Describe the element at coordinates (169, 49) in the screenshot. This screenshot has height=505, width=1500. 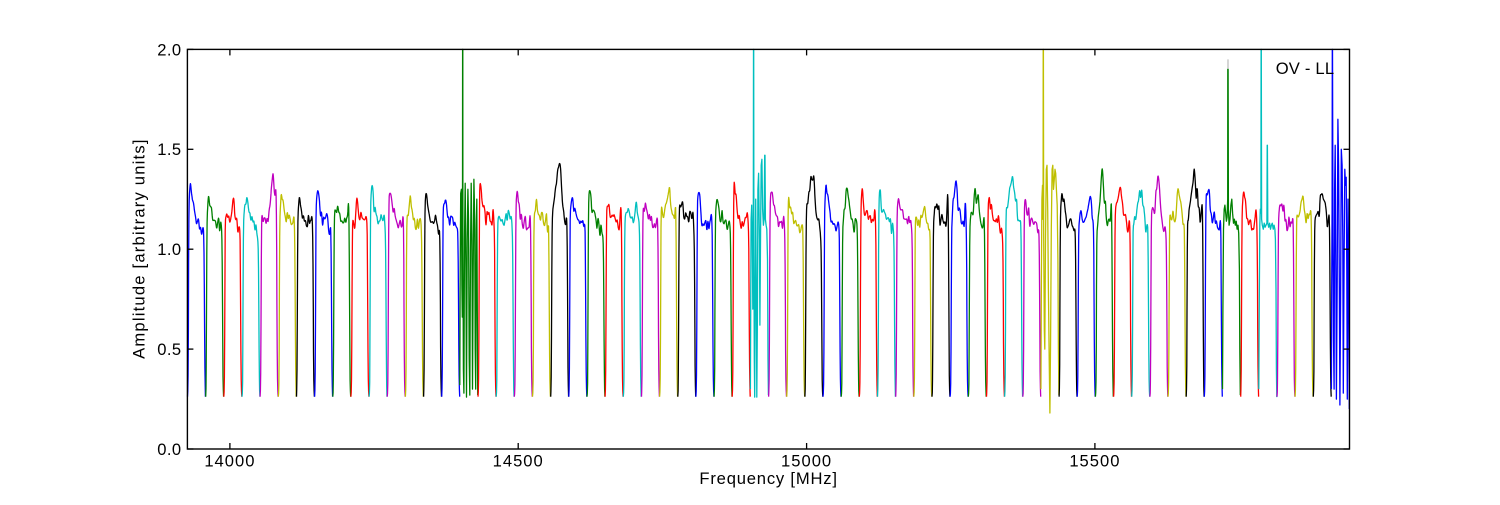
I see `svg-text: 2.0` at that location.